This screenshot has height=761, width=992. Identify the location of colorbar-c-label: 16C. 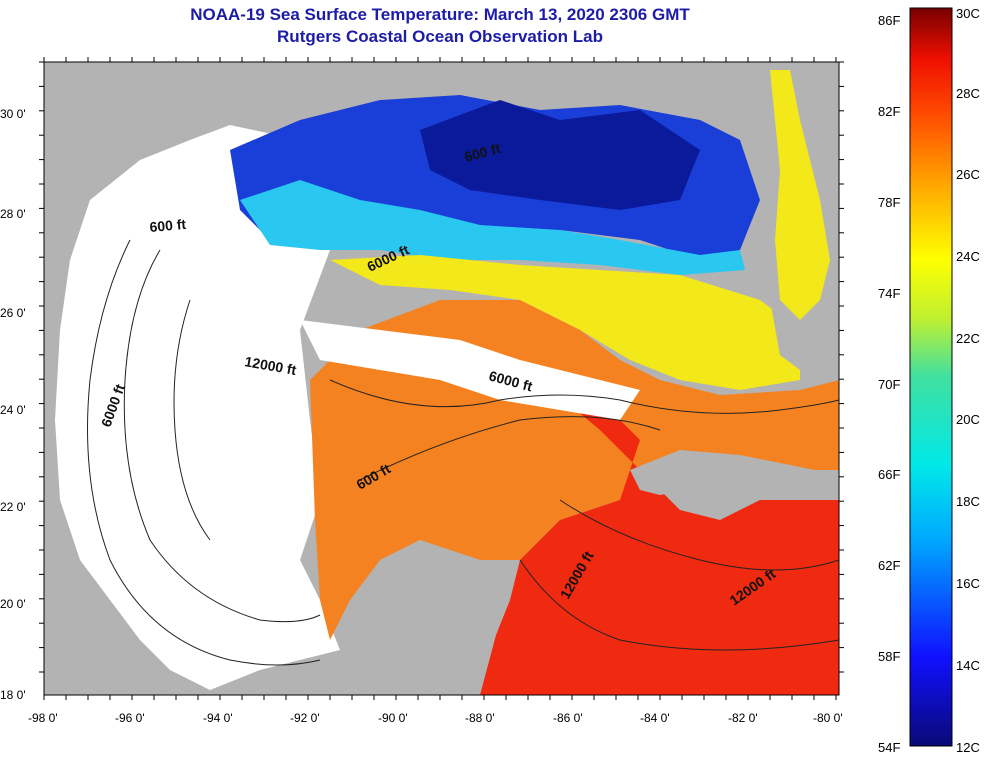
(968, 583).